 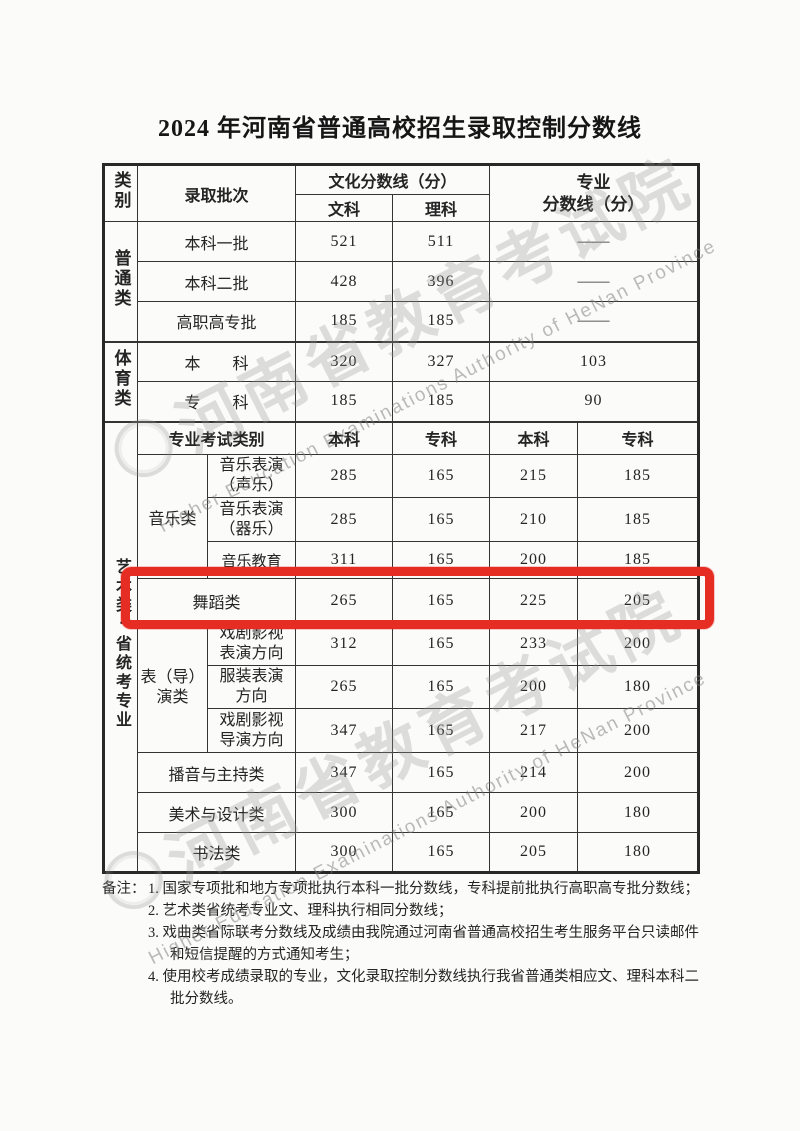 What do you see at coordinates (216, 600) in the screenshot?
I see `row-label-wudao: 舞蹈类` at bounding box center [216, 600].